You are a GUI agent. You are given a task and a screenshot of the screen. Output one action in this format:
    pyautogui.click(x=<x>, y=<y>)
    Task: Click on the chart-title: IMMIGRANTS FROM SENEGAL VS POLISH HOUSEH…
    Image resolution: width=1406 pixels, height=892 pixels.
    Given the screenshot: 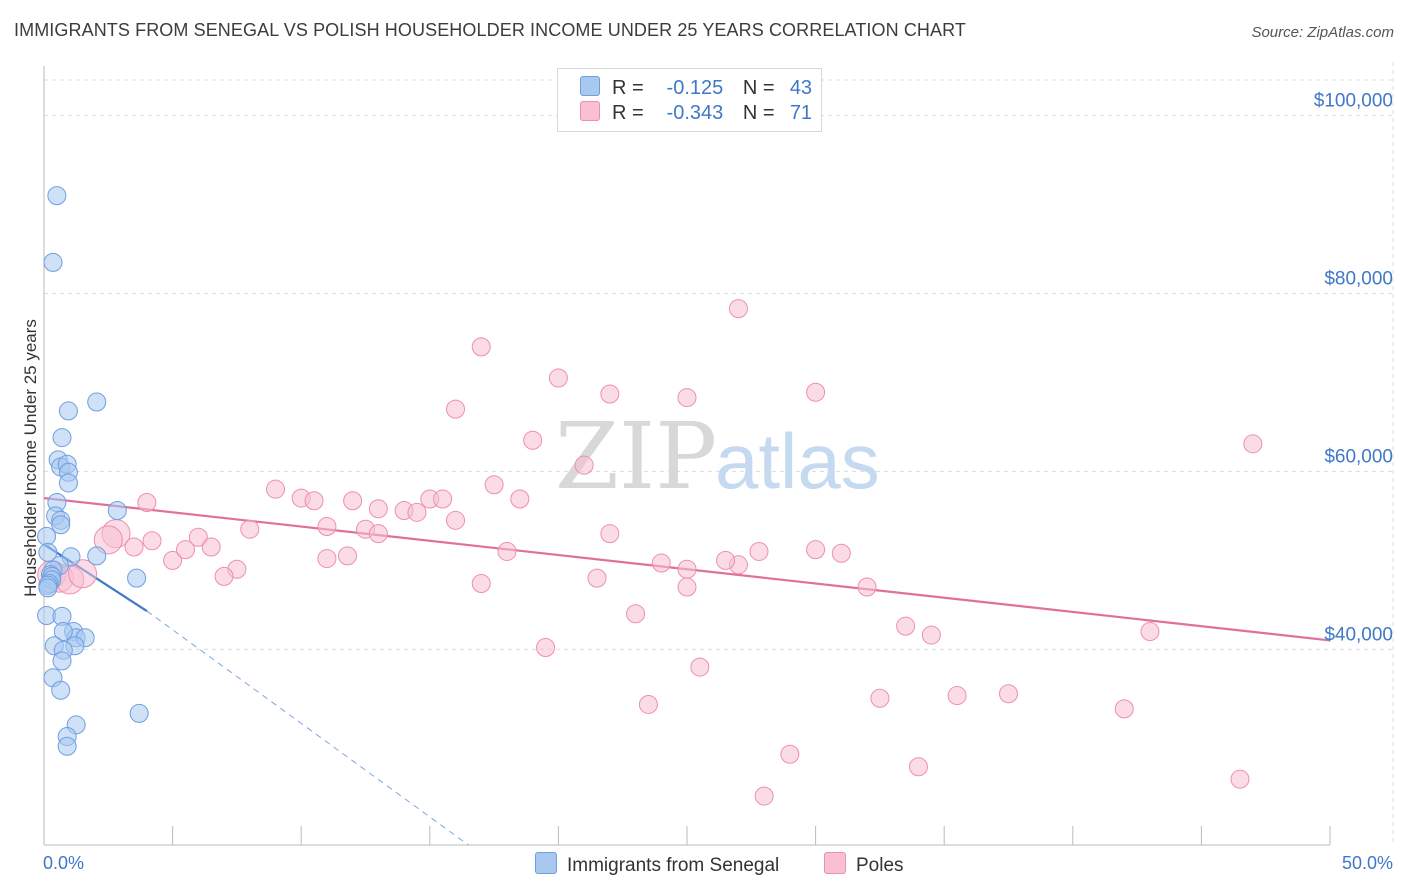 What is the action you would take?
    pyautogui.click(x=490, y=30)
    